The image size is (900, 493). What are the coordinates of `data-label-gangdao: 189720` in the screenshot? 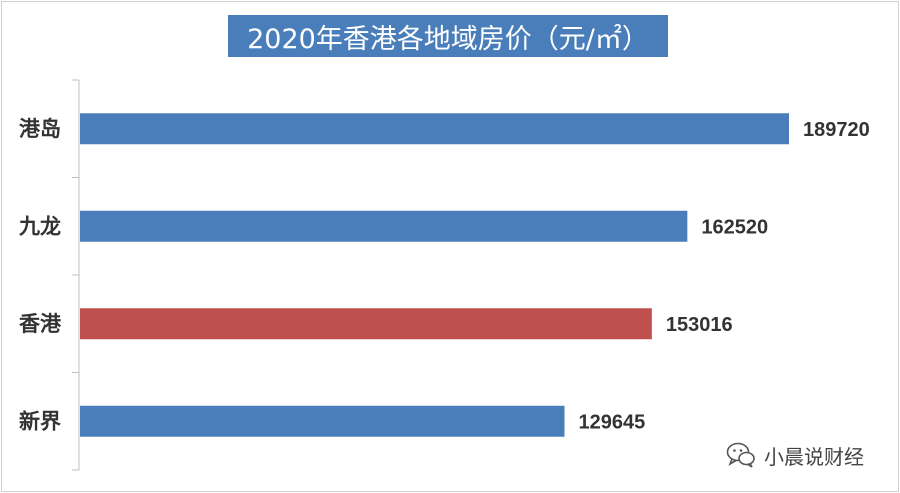 It's located at (836, 130).